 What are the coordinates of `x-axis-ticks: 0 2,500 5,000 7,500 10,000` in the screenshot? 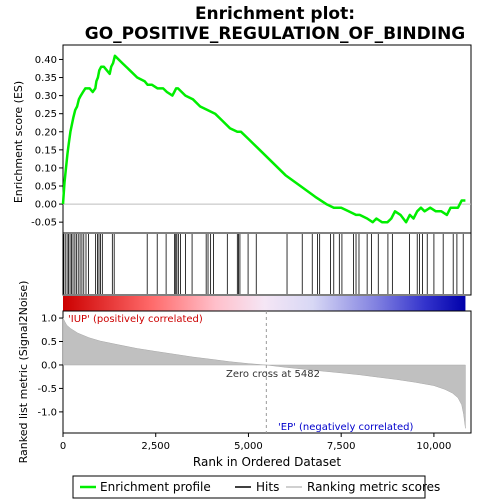 It's located at (255, 442).